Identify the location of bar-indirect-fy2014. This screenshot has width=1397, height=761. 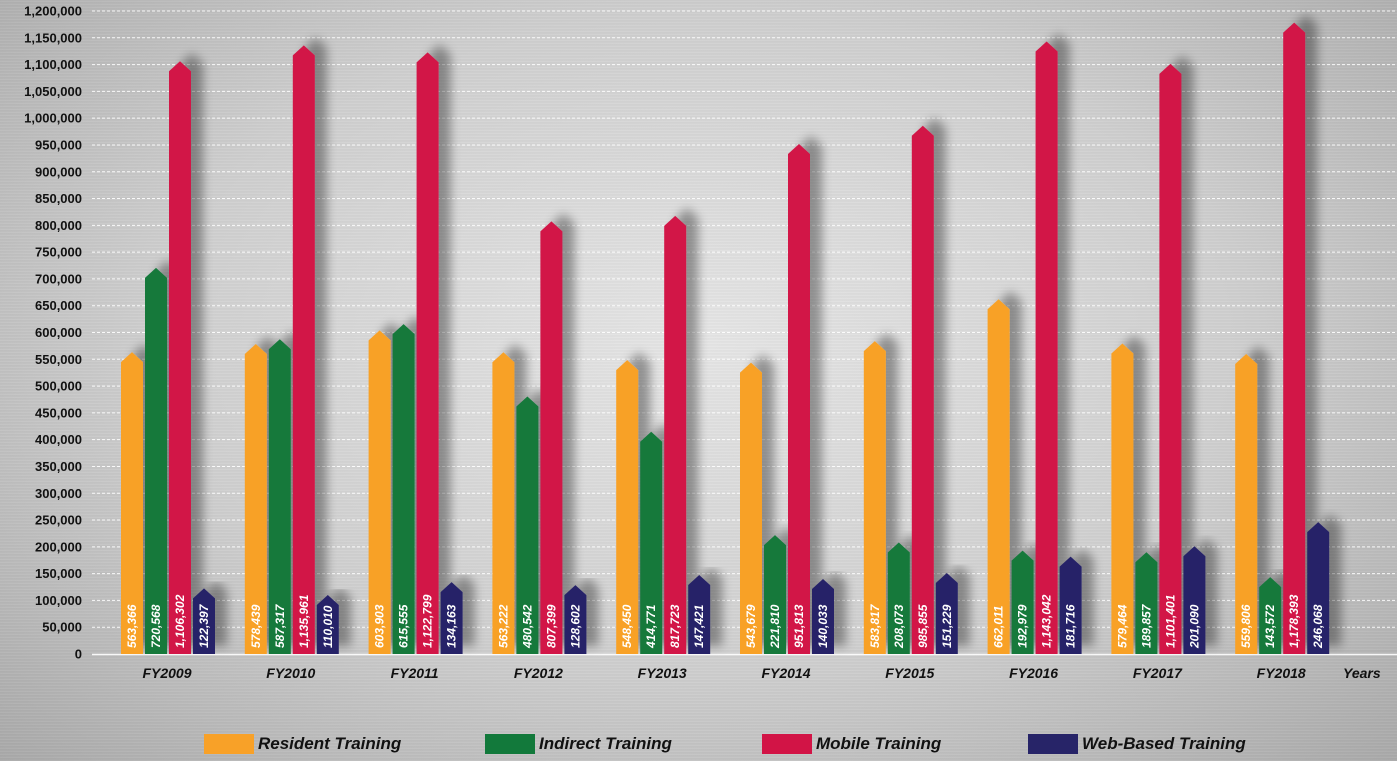
(775, 594).